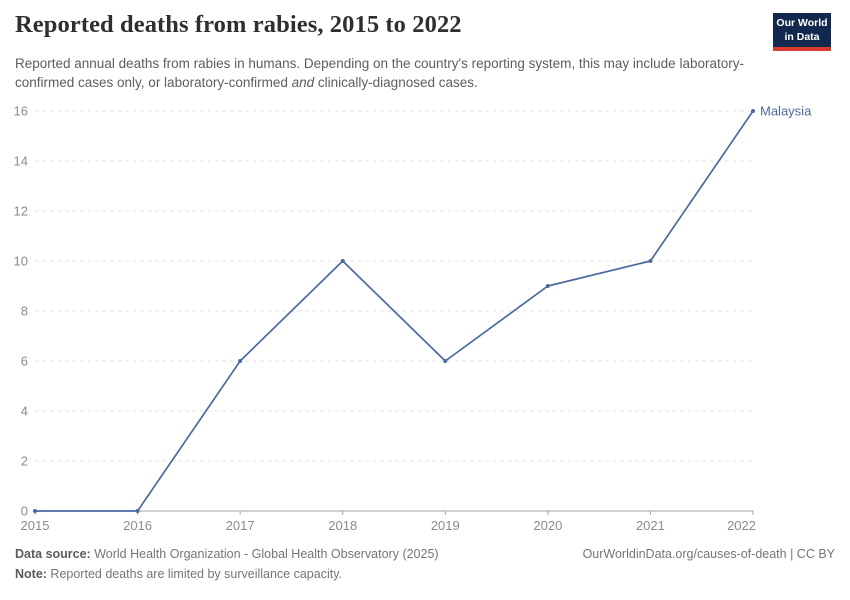 The width and height of the screenshot is (850, 600). Describe the element at coordinates (24, 461) in the screenshot. I see `y-axis-tick-label: 2` at that location.